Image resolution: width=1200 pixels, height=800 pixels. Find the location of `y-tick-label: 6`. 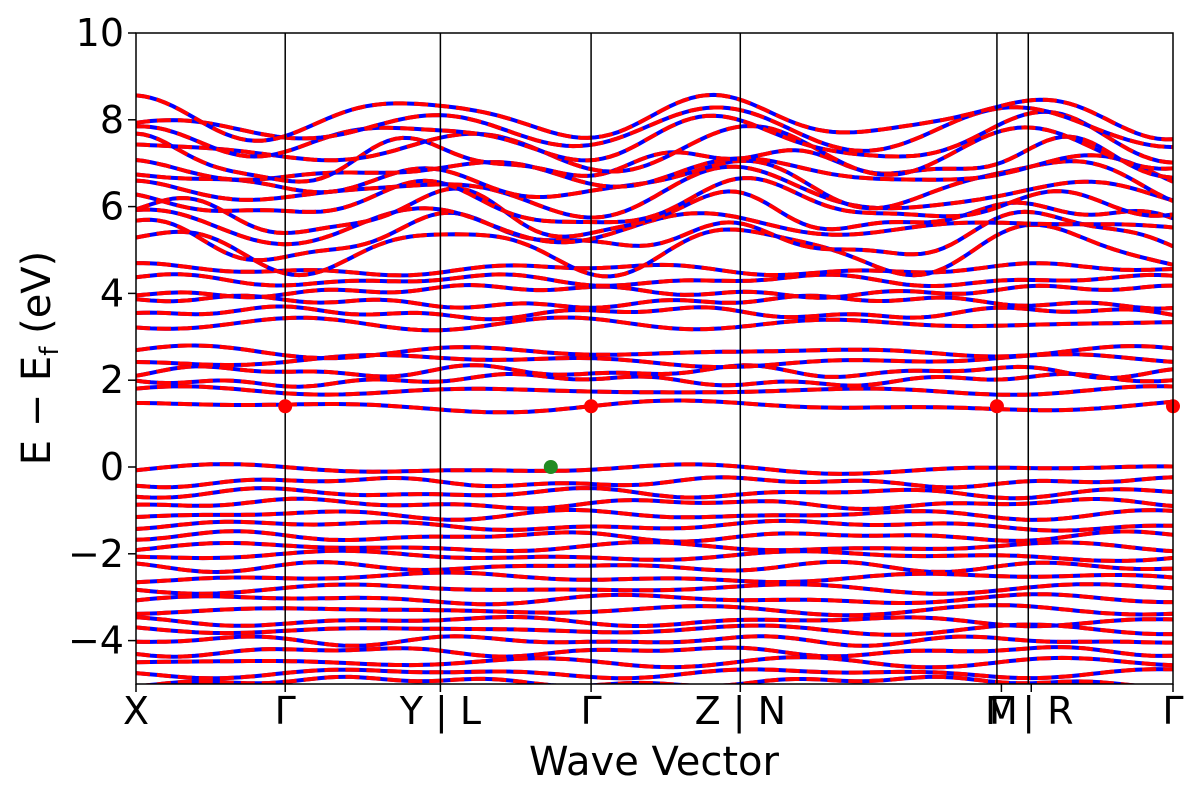

y-tick-label: 6 is located at coordinates (112, 207).